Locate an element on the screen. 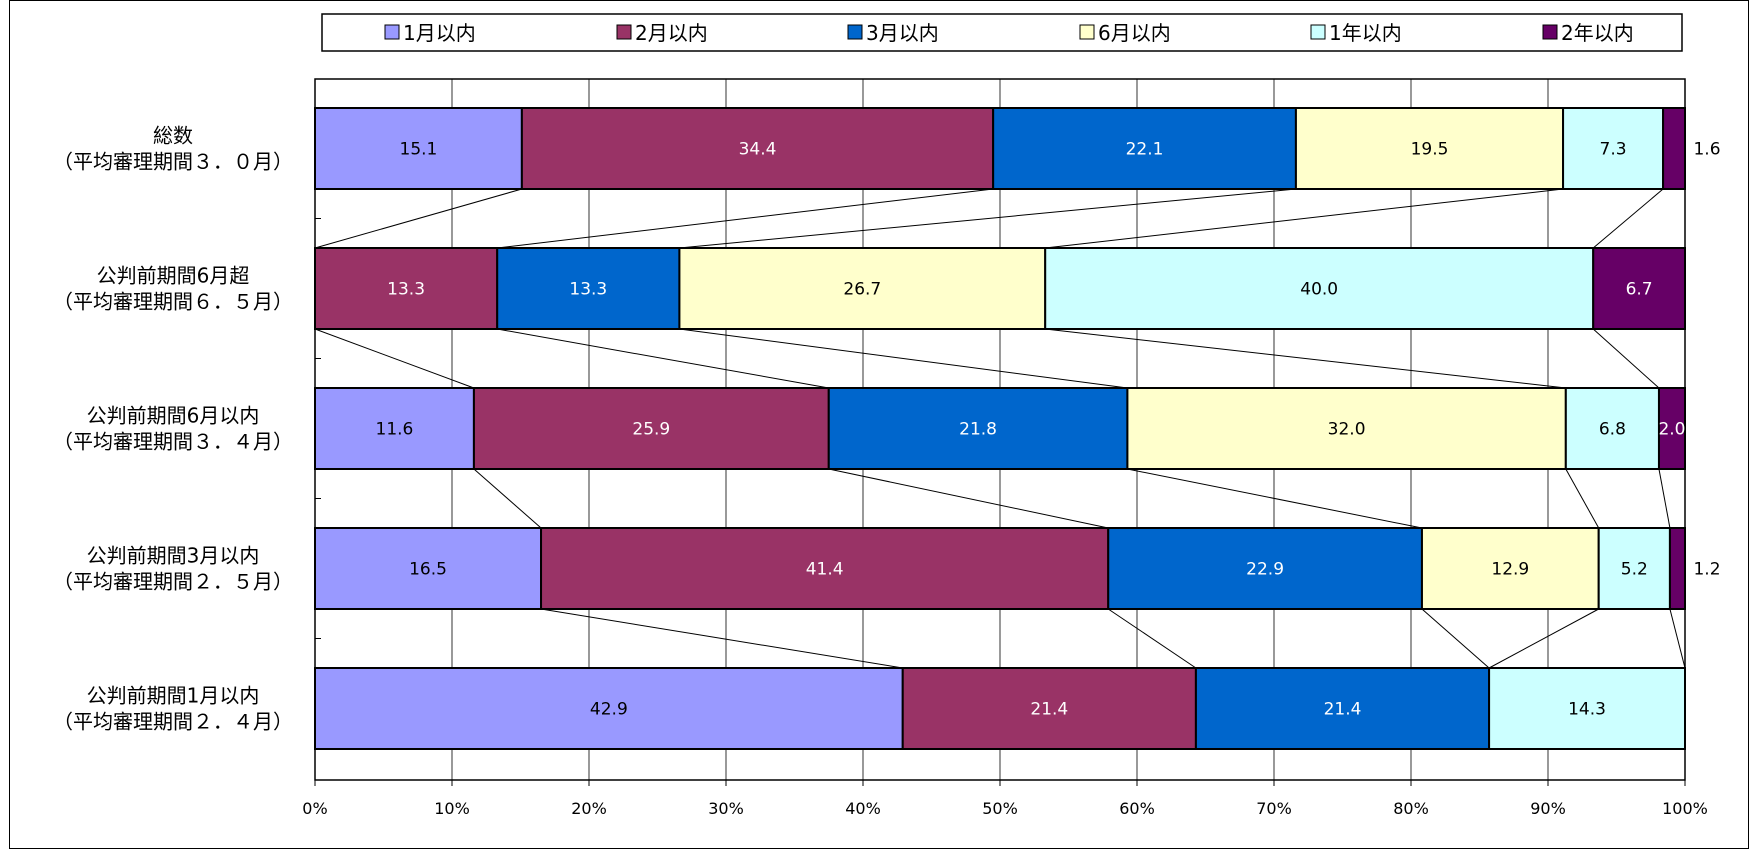  value-label: 40.0 is located at coordinates (1319, 290).